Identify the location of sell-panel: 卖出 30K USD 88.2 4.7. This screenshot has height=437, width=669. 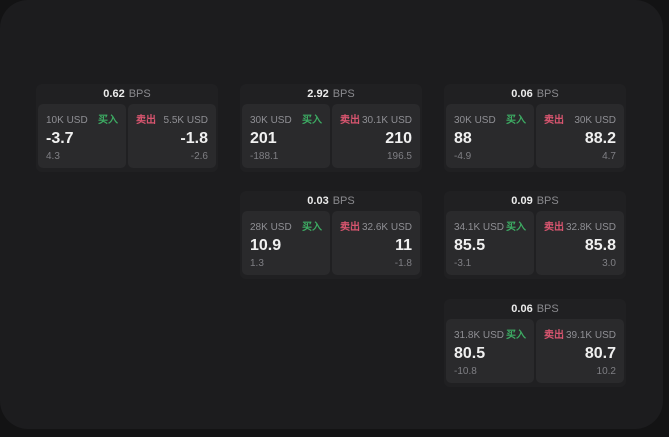
(580, 136).